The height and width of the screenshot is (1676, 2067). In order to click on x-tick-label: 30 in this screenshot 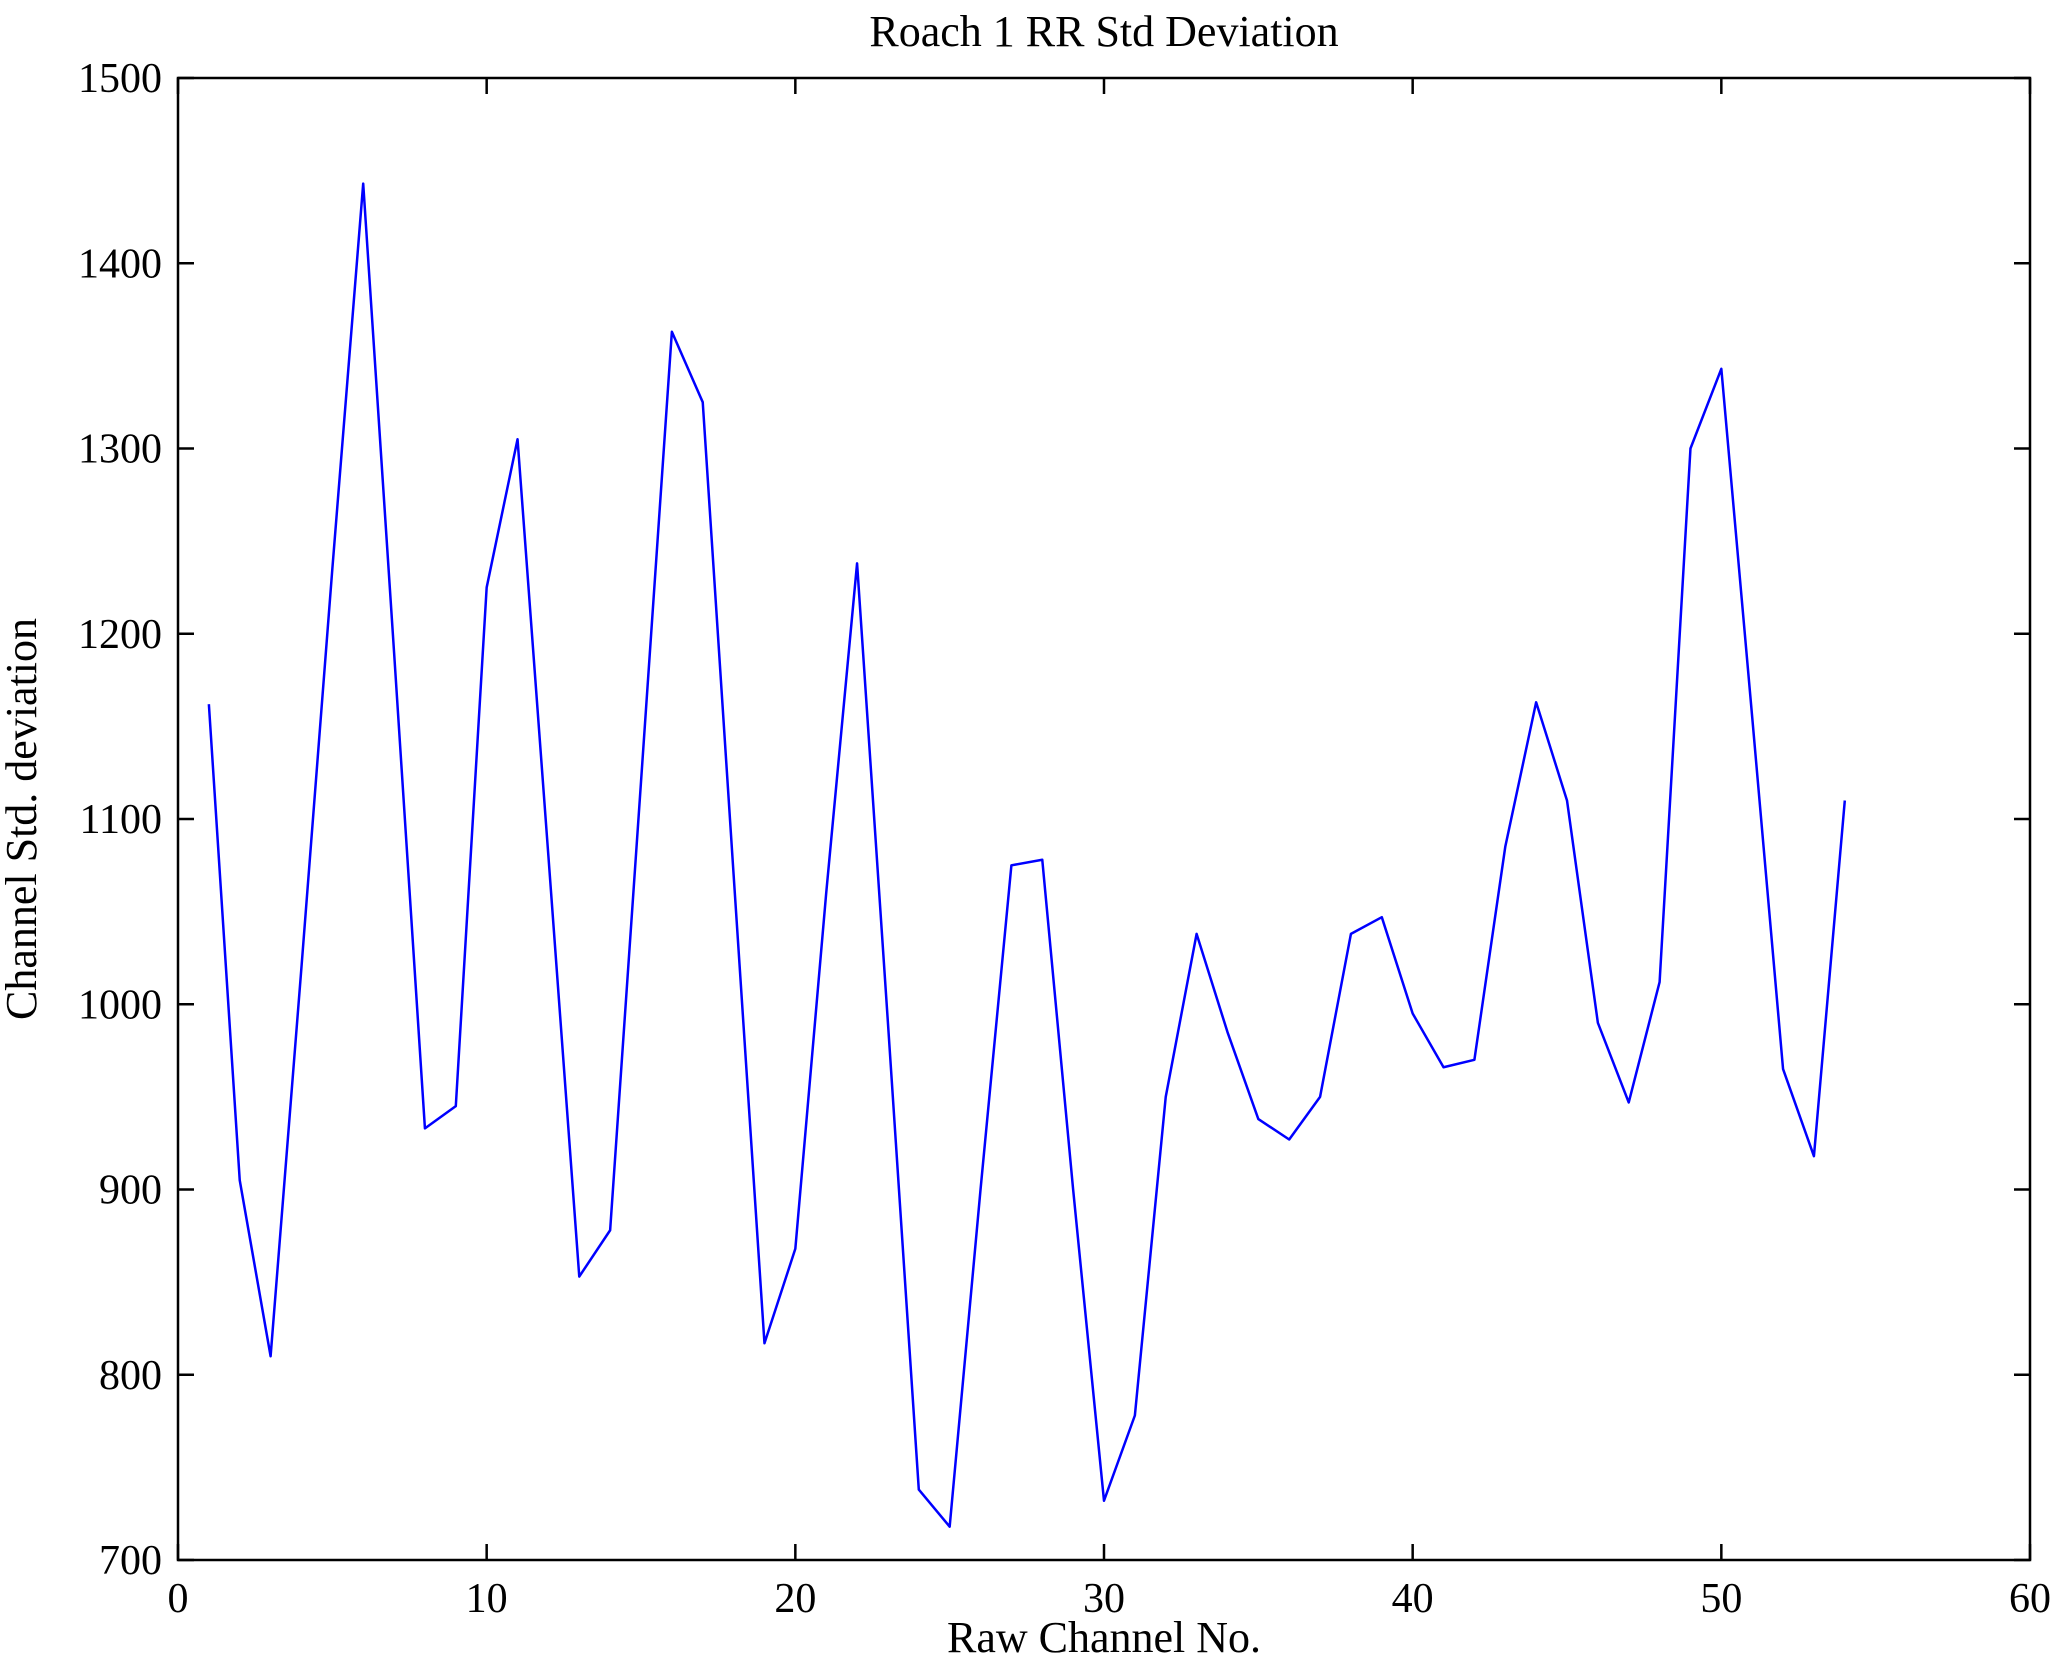, I will do `click(1104, 1599)`.